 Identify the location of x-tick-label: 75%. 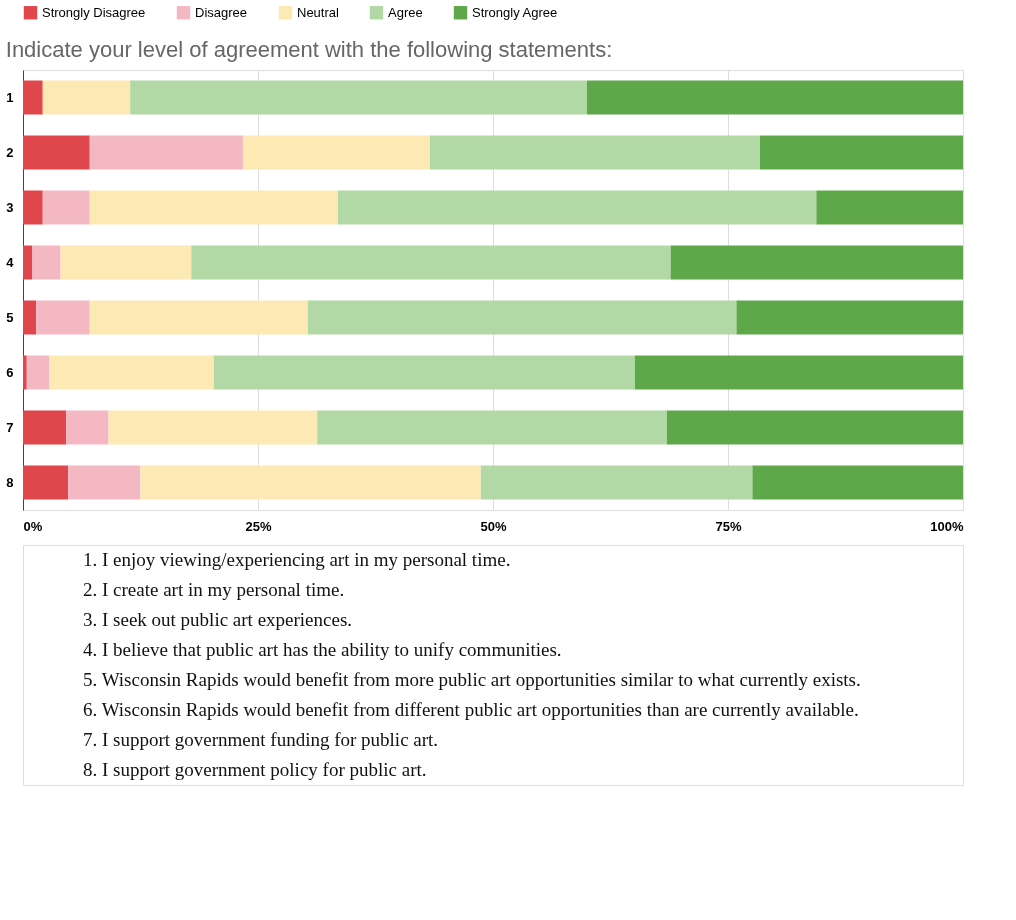
(728, 526).